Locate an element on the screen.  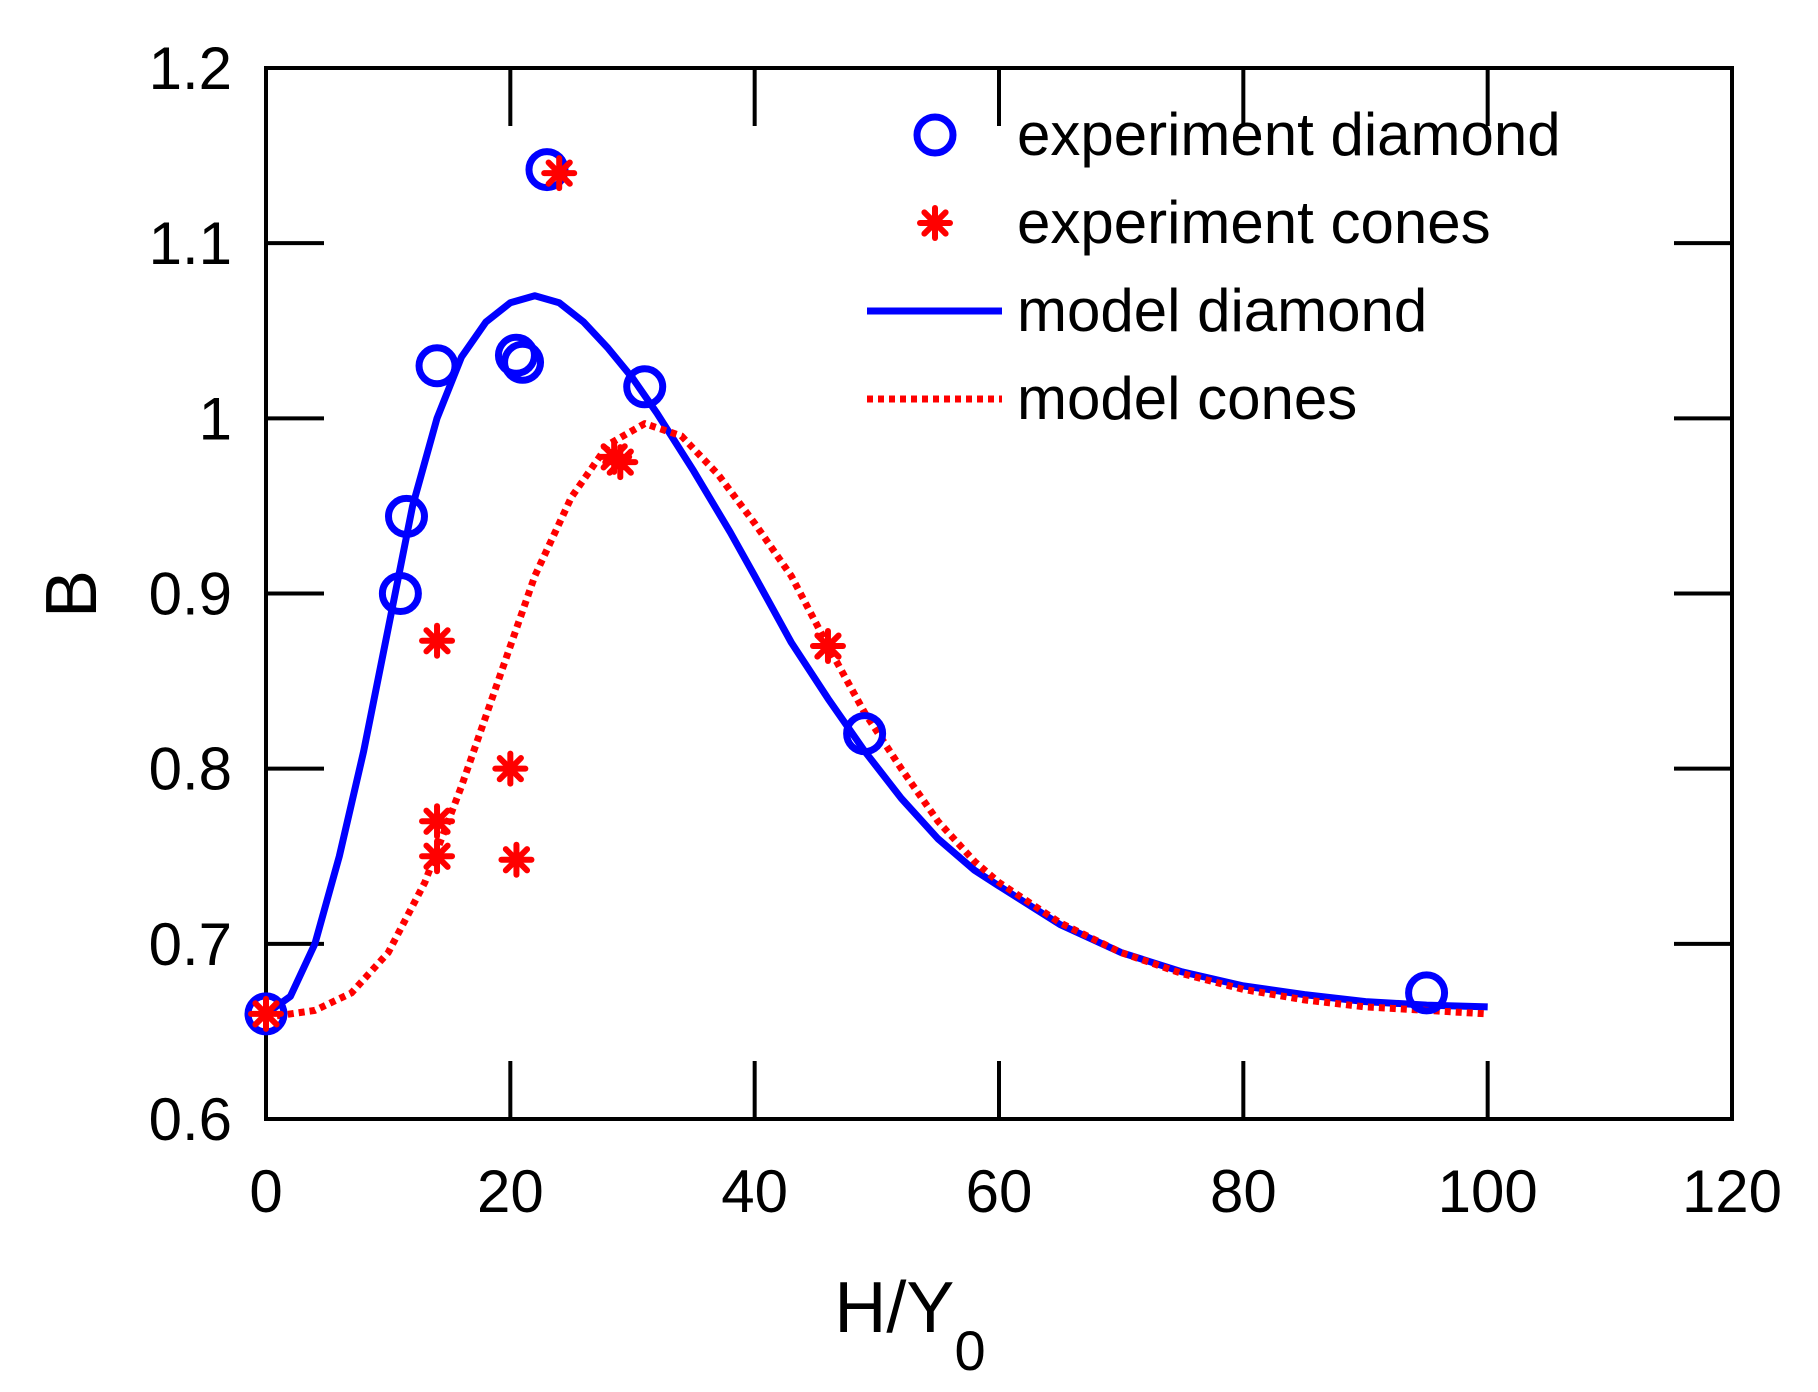
x-axis-label: H/Y0 is located at coordinates (909, 1325).